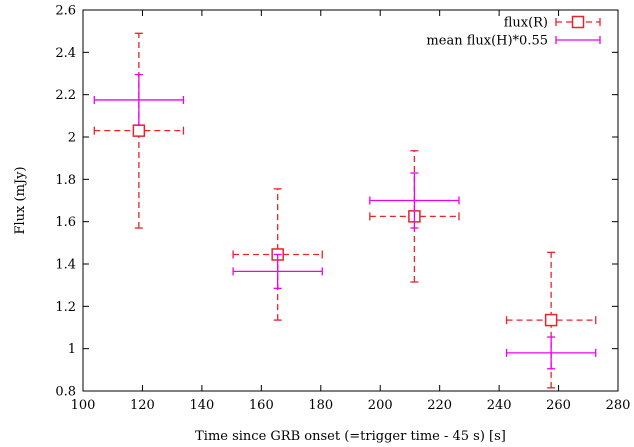 The width and height of the screenshot is (634, 447). I want to click on legend-label: flux(R), so click(526, 23).